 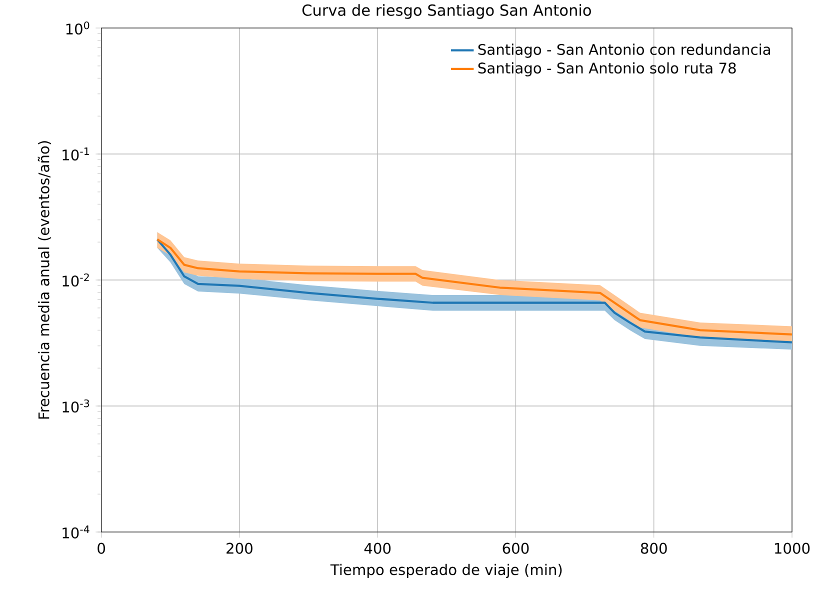 What do you see at coordinates (76, 406) in the screenshot?
I see `y-tick-label: 10$^{-3}$` at bounding box center [76, 406].